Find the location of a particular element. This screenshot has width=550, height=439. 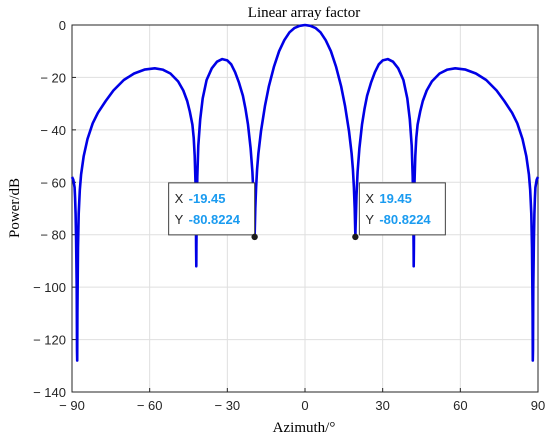

y-tick-labels: 0 − 20 − 40 − 60 − 80 − 100 − 120 − 140 is located at coordinates (54, 209).